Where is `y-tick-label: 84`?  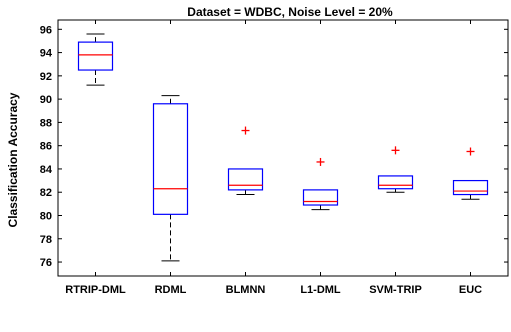 y-tick-label: 84 is located at coordinates (46, 170).